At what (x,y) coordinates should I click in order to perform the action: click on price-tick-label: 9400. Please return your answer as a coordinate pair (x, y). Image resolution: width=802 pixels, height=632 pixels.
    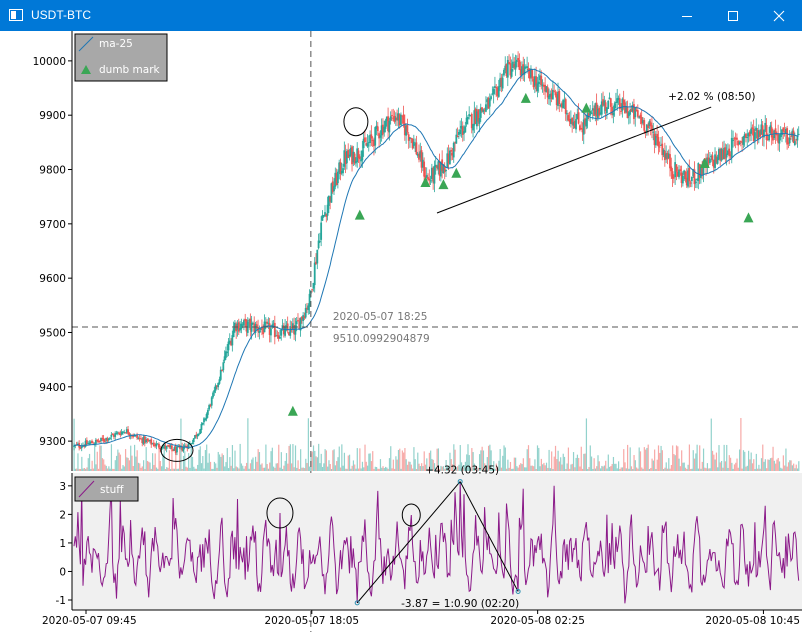
    Looking at the image, I should click on (52, 388).